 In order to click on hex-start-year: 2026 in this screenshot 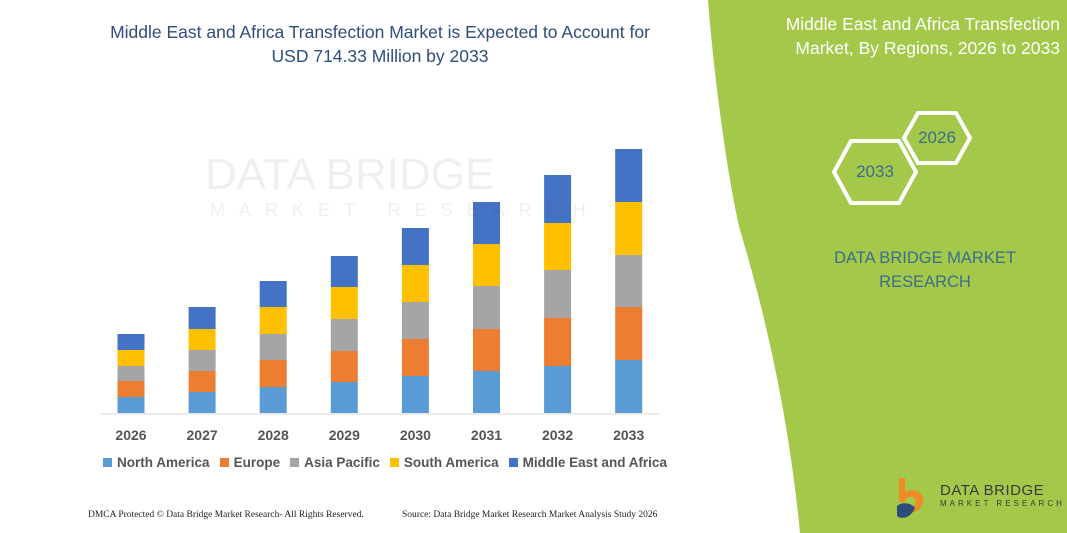, I will do `click(937, 137)`.